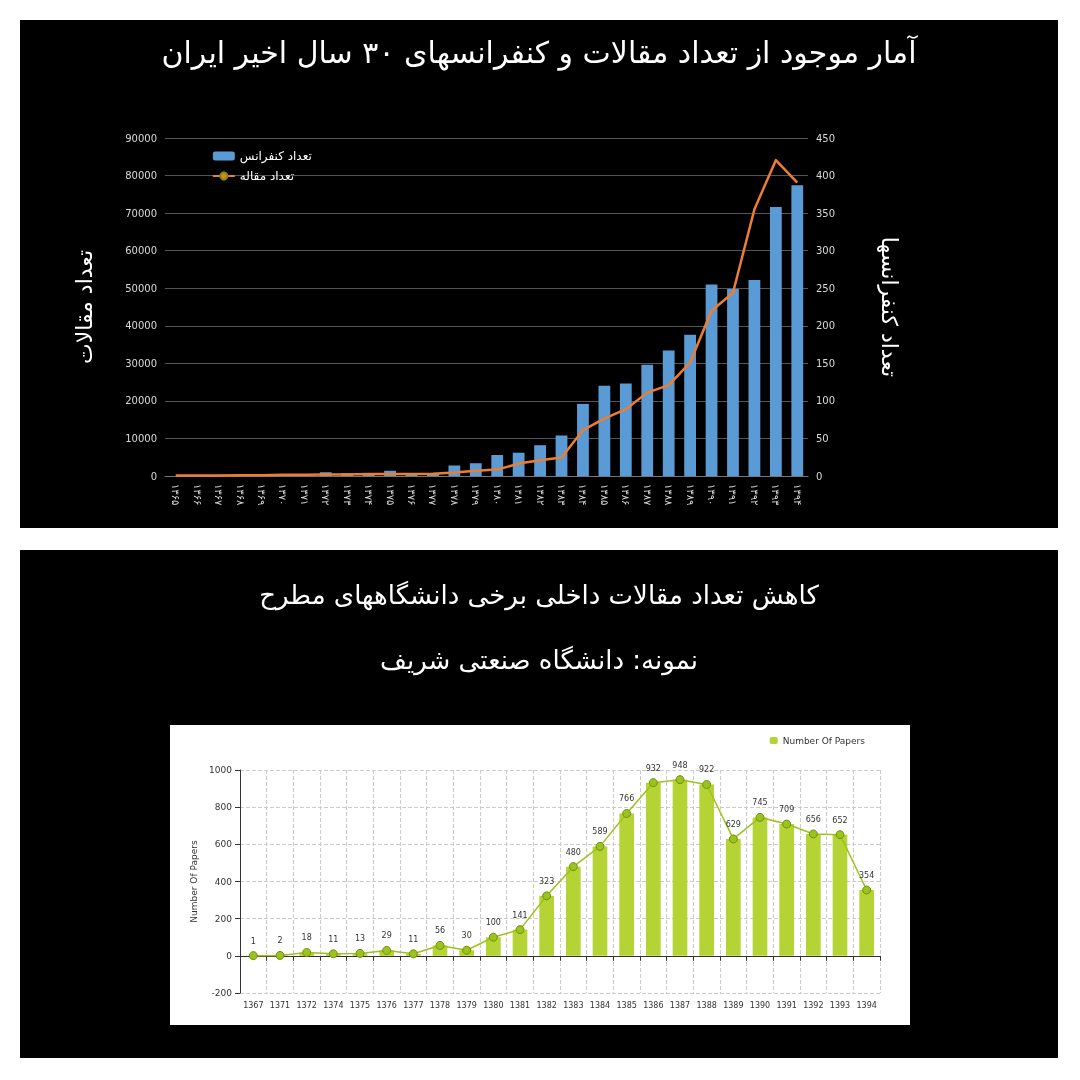 The image size is (1080, 1080). I want to click on x-tick-label: 1394, so click(866, 1005).